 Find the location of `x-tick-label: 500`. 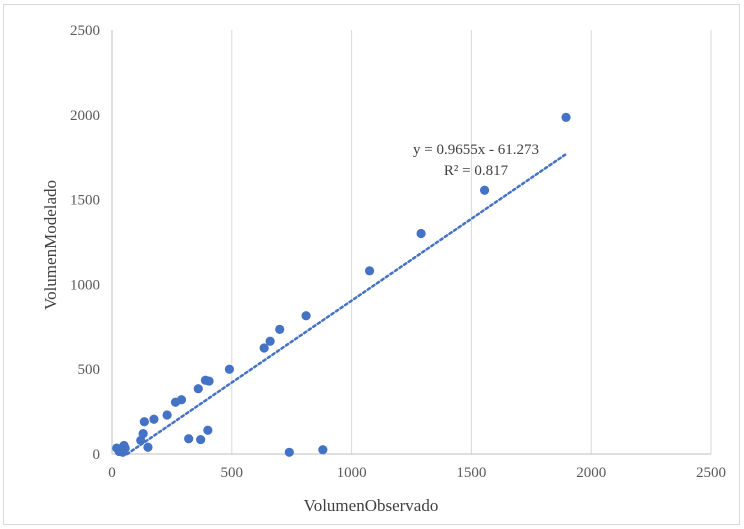

x-tick-label: 500 is located at coordinates (232, 473).